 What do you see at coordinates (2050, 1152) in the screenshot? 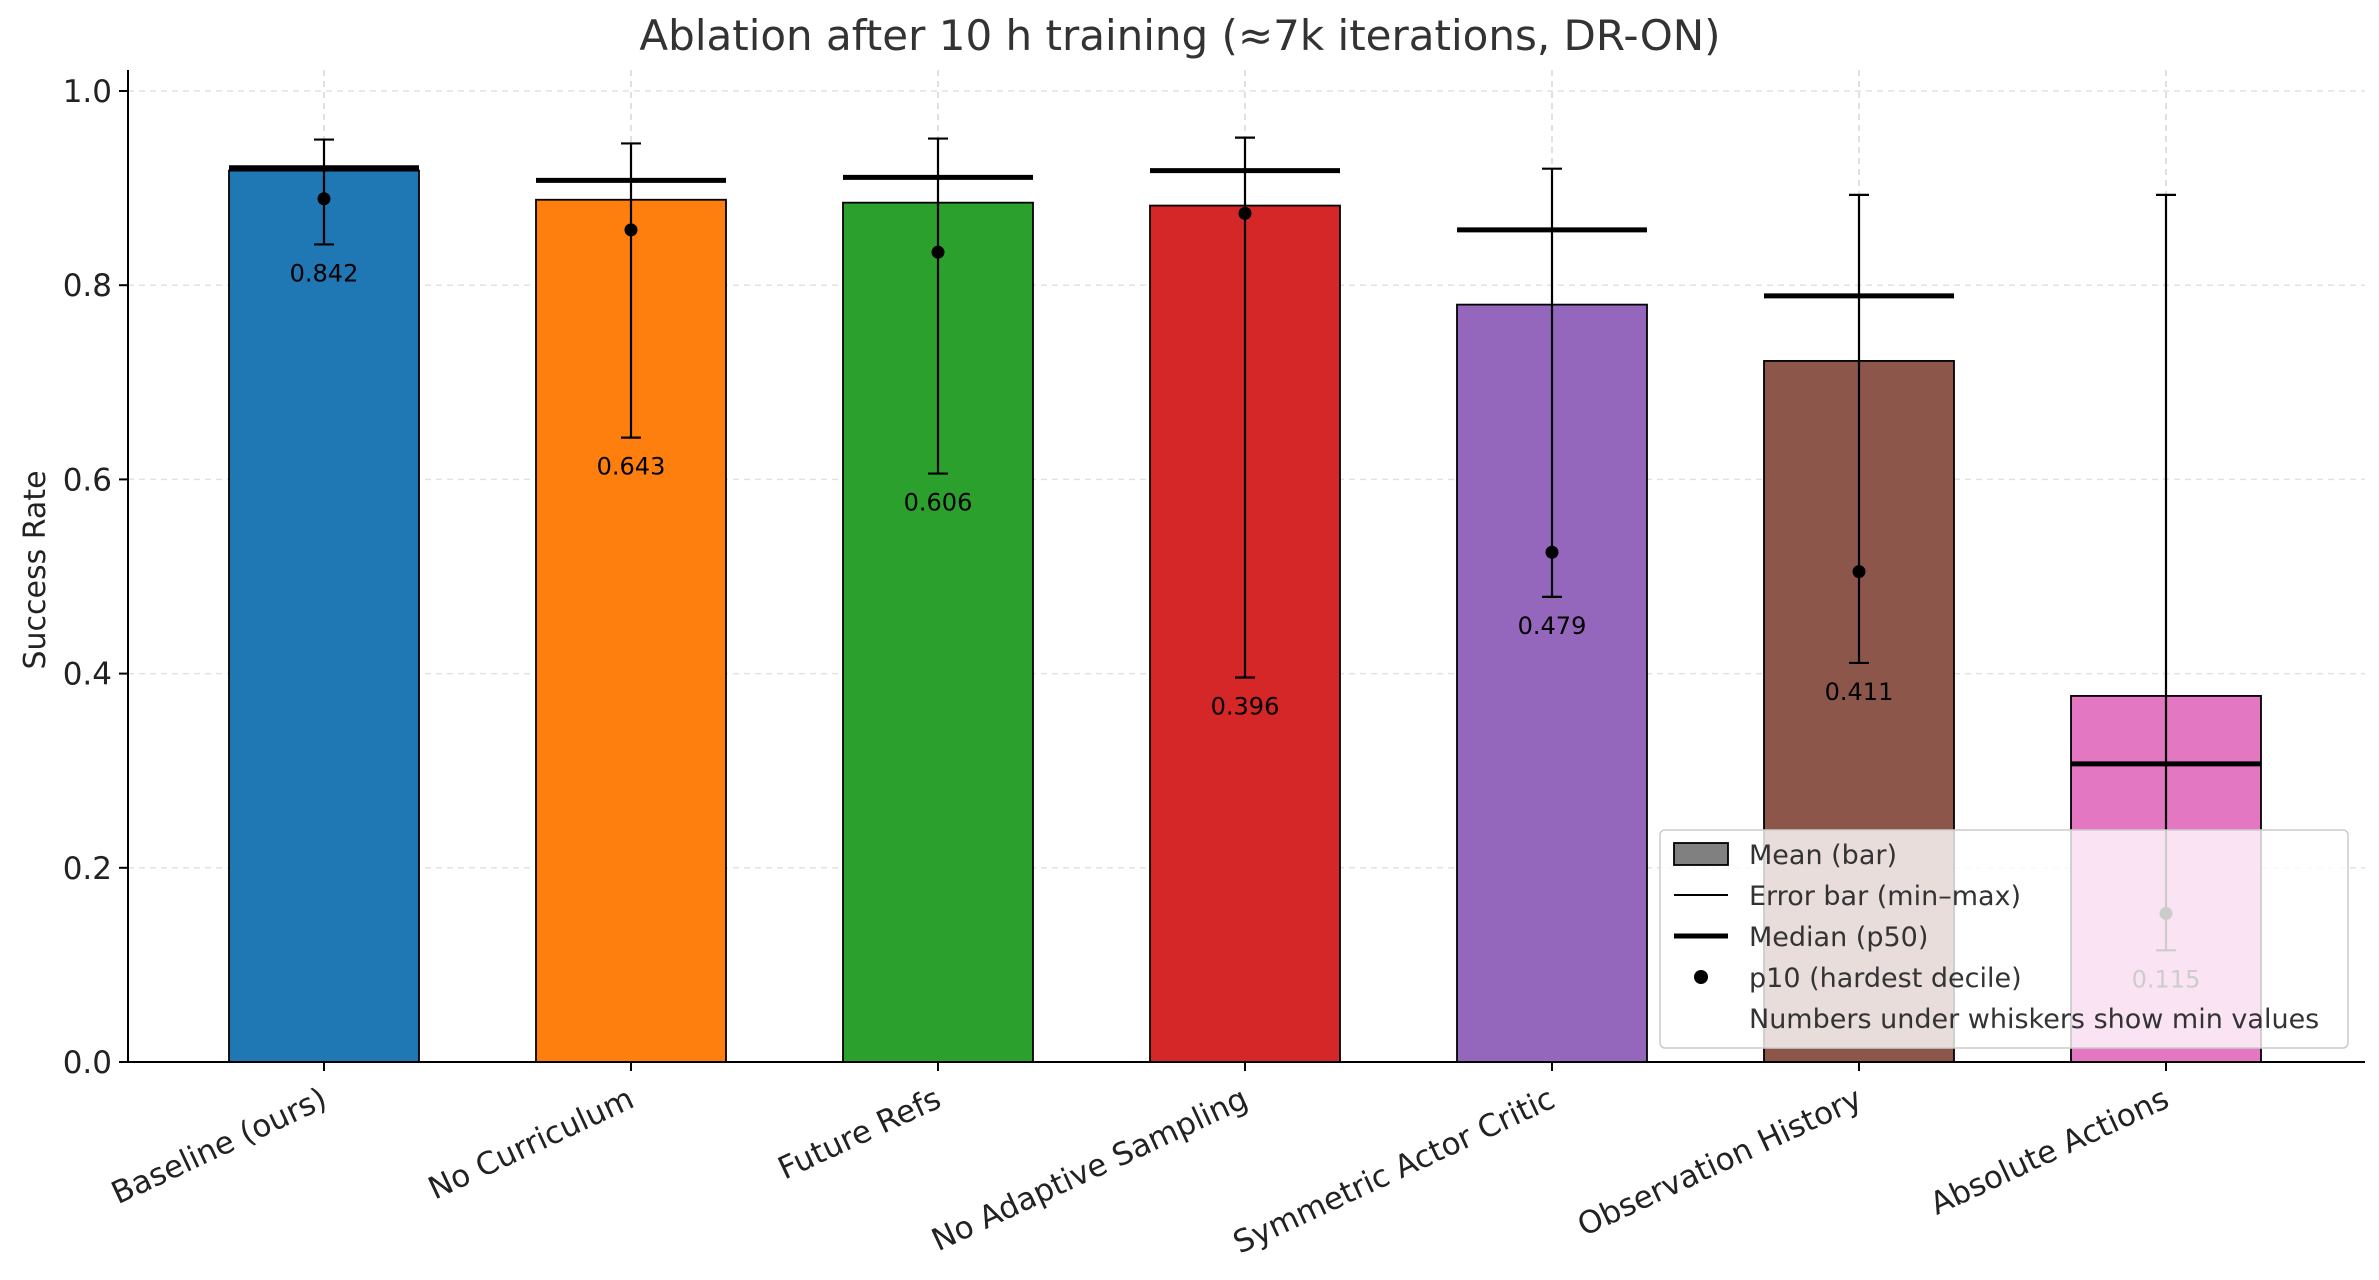
I see `x-tick-label: Absolute Actions` at bounding box center [2050, 1152].